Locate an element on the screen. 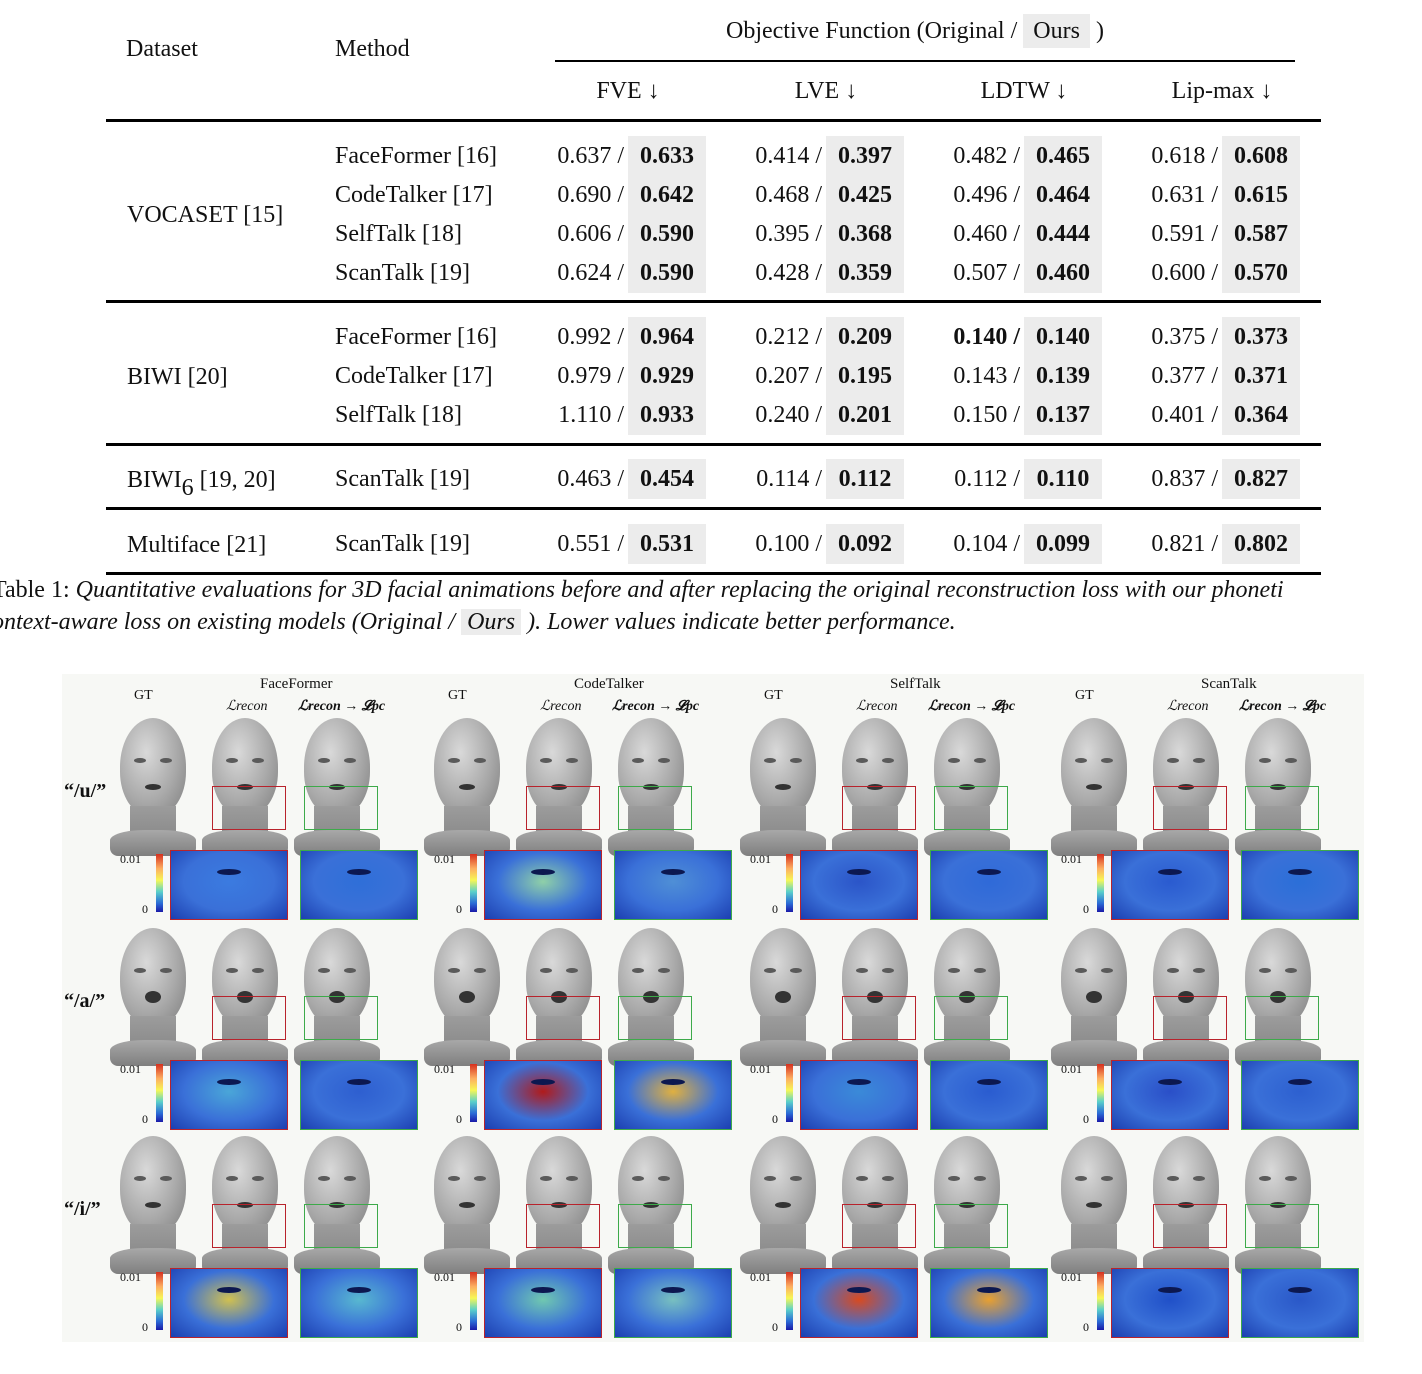 Image resolution: width=1422 pixels, height=1374 pixels. value-ours-0-0-1: 0.397 is located at coordinates (865, 156).